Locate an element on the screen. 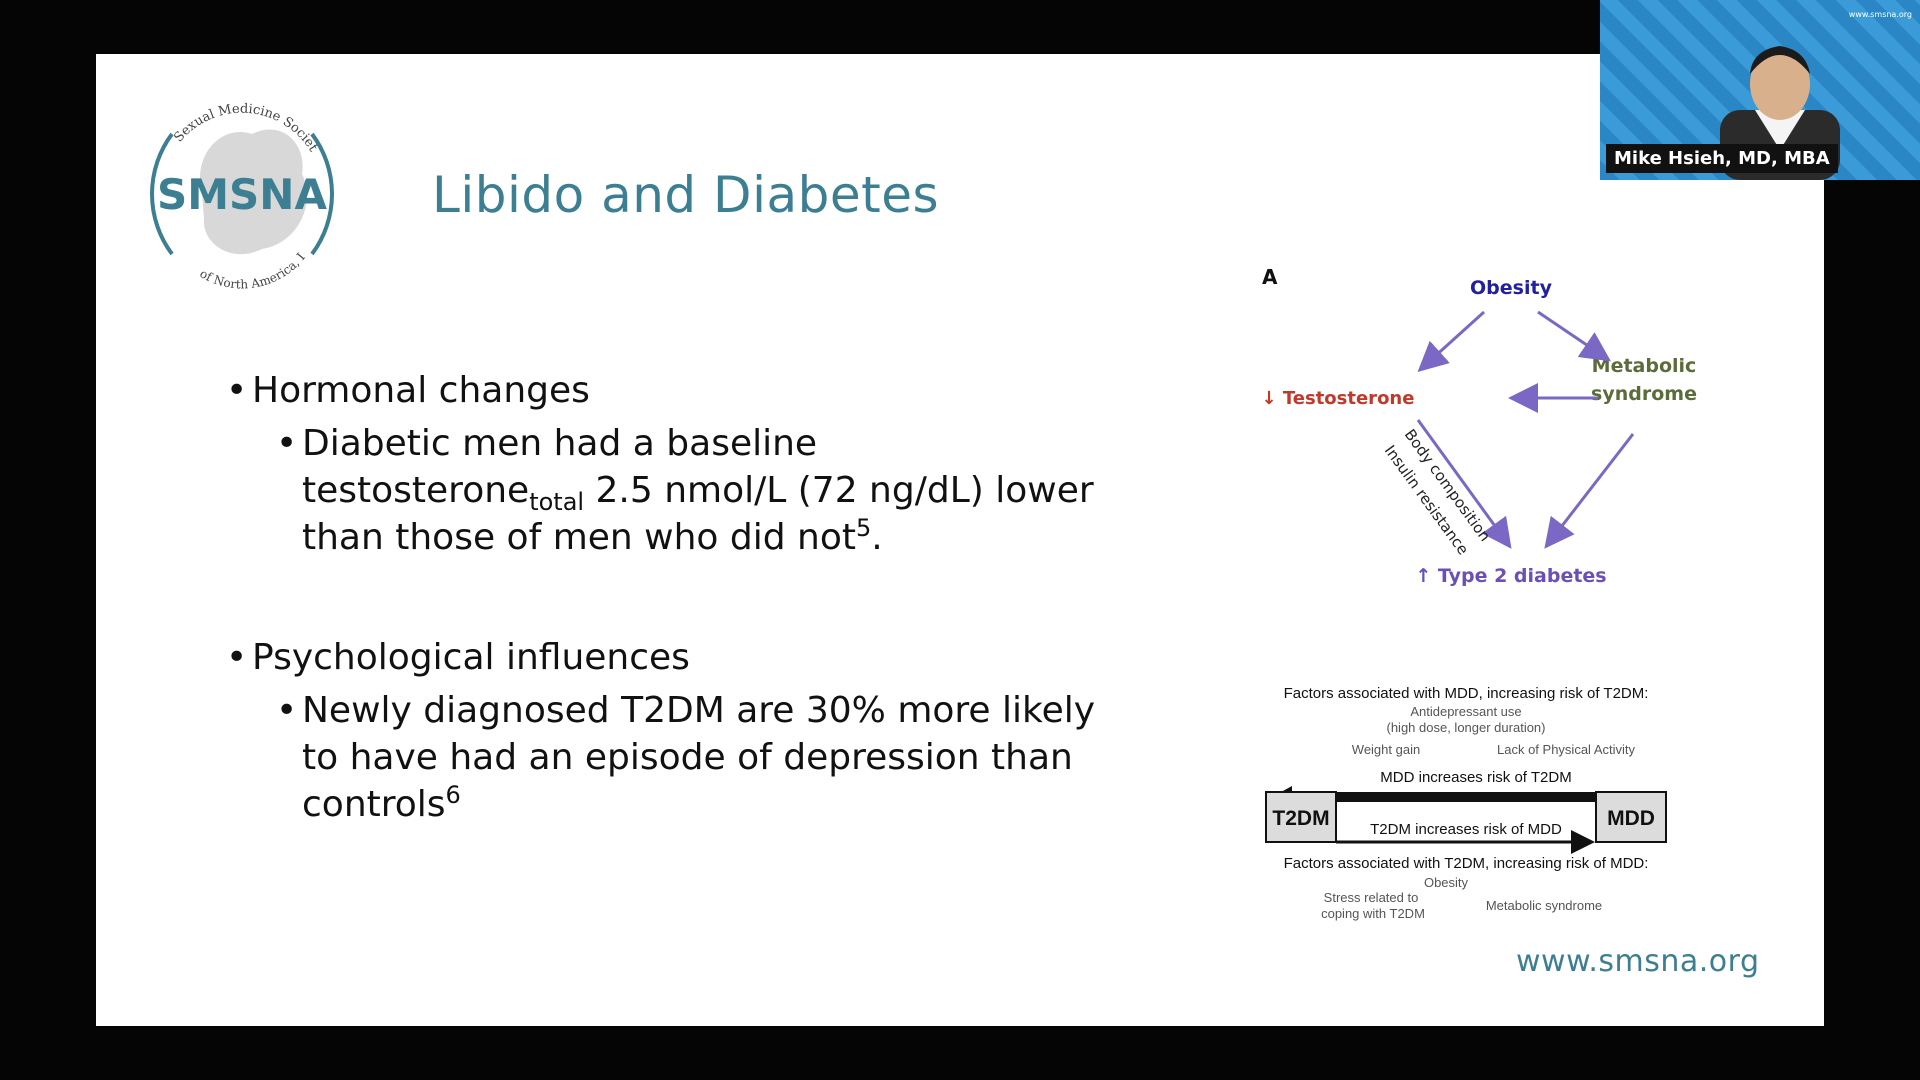 Image resolution: width=1920 pixels, height=1080 pixels. subscript-total: total is located at coordinates (557, 502).